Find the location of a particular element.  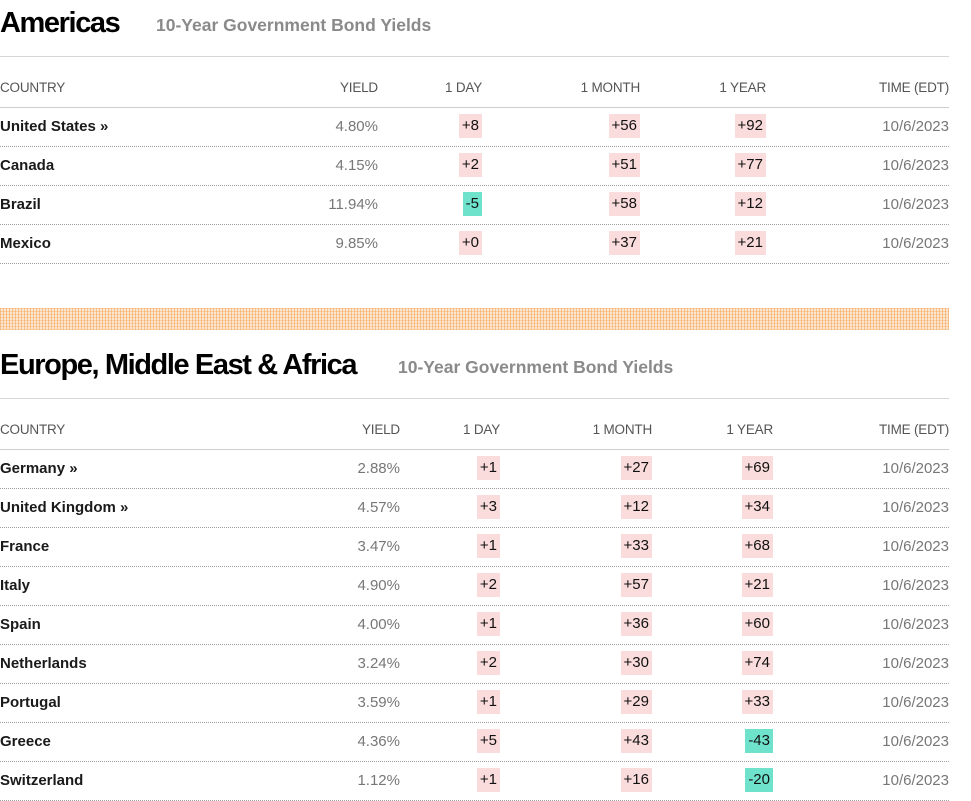

table-row: Brazil 11.94% -5 +58 +12 10/6/2023 is located at coordinates (474, 205).